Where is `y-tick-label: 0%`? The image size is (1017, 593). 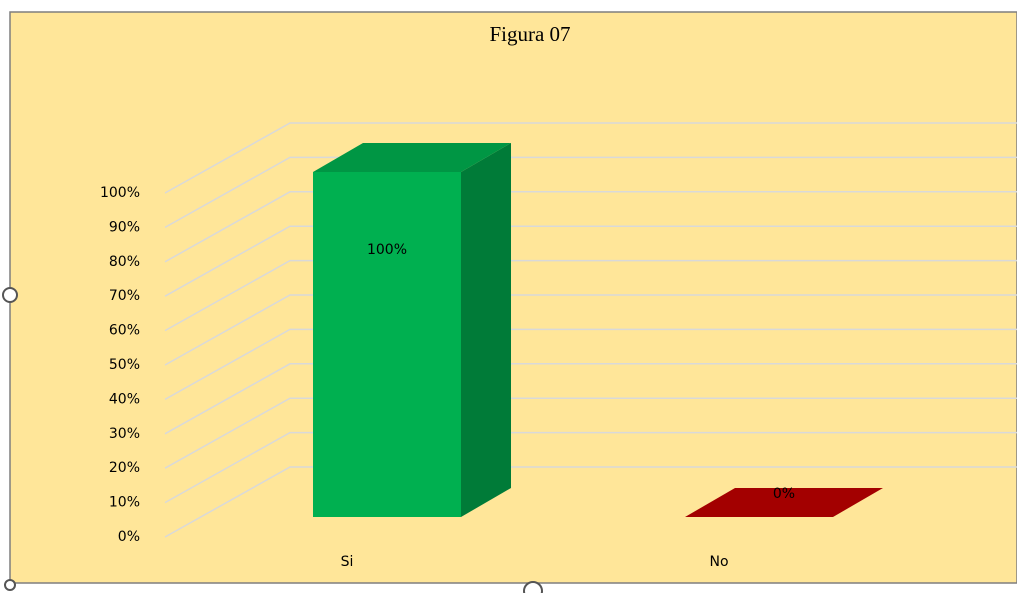 y-tick-label: 0% is located at coordinates (129, 537).